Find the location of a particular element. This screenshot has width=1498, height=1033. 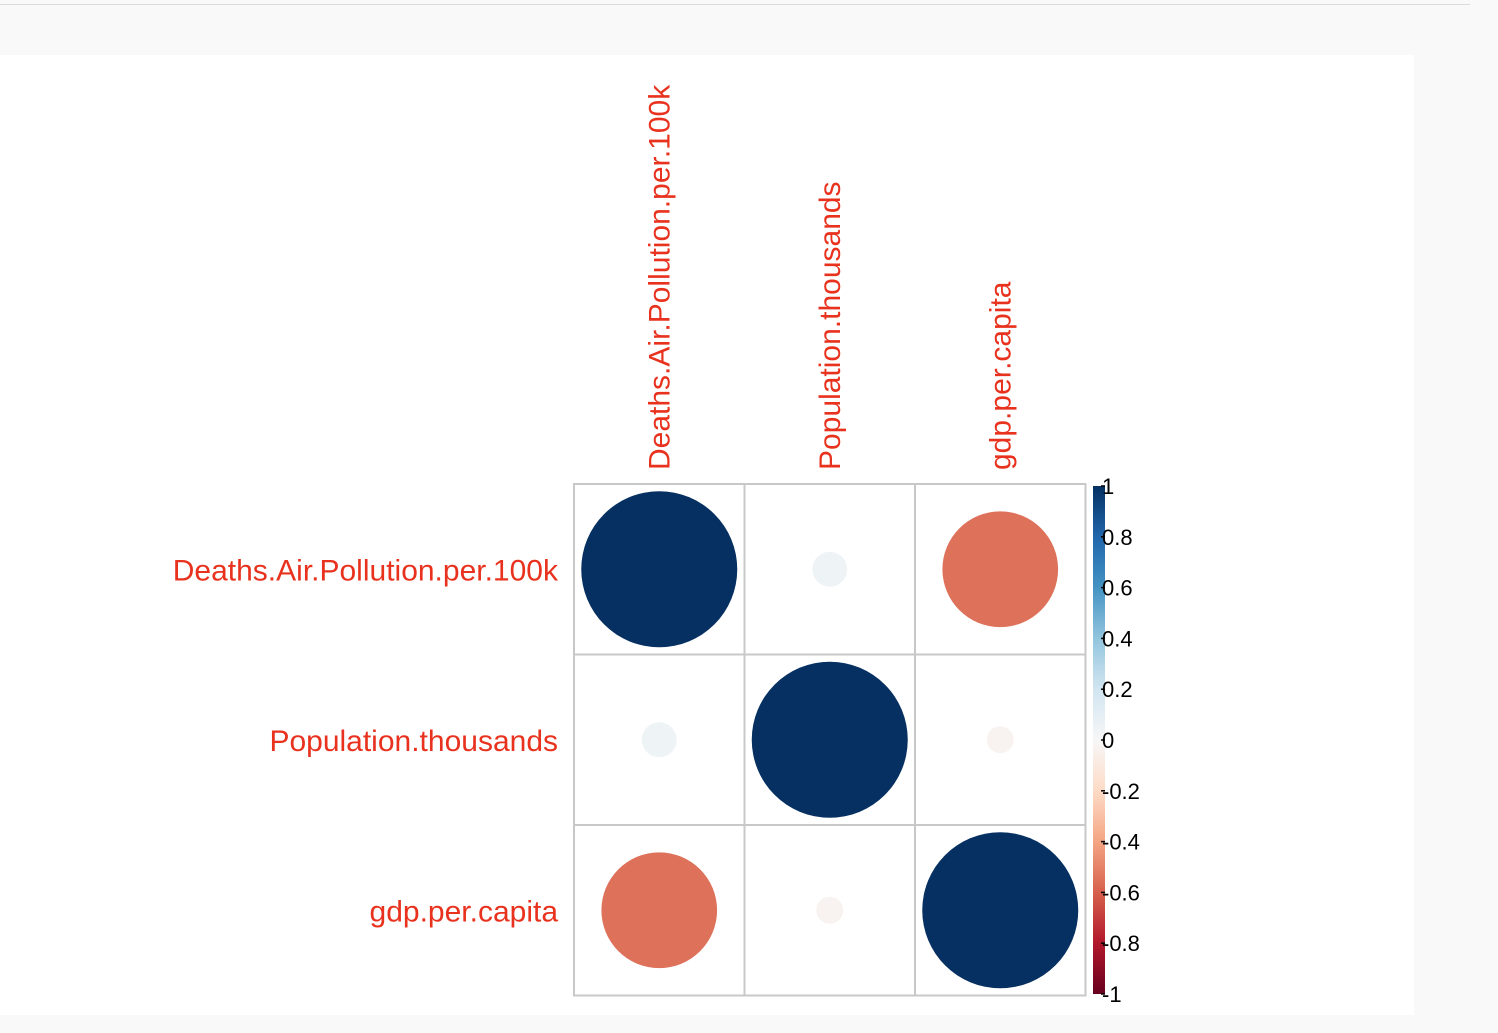

colorbar-tick-label: -0.6 is located at coordinates (1121, 892).